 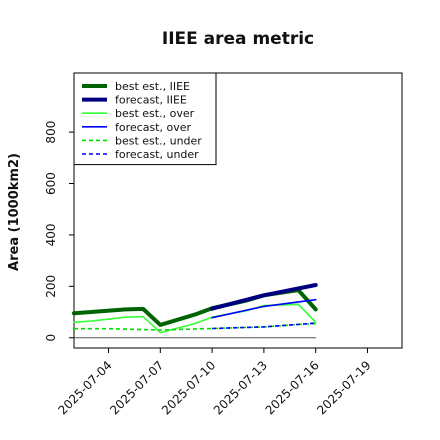 What do you see at coordinates (59, 231) in the screenshot?
I see `y-axis: 0 200 400 600 800` at bounding box center [59, 231].